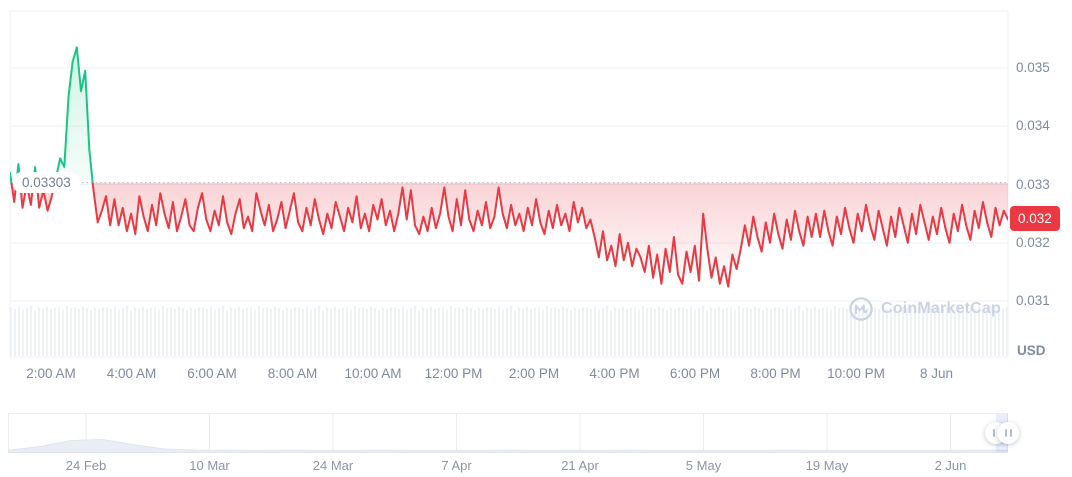 The height and width of the screenshot is (477, 1072). Describe the element at coordinates (508, 433) in the screenshot. I see `navigator-canvas` at that location.